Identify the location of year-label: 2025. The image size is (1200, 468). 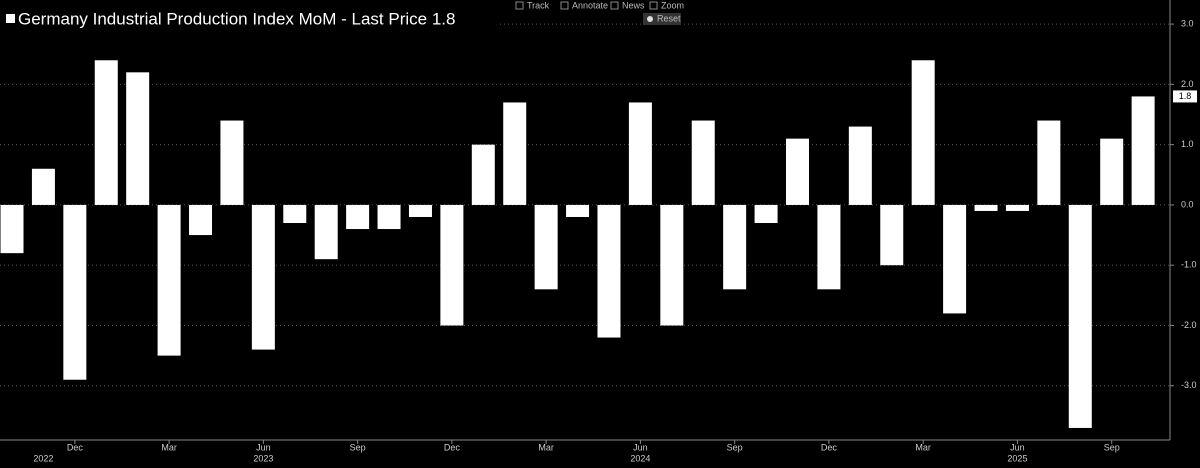
(1017, 458).